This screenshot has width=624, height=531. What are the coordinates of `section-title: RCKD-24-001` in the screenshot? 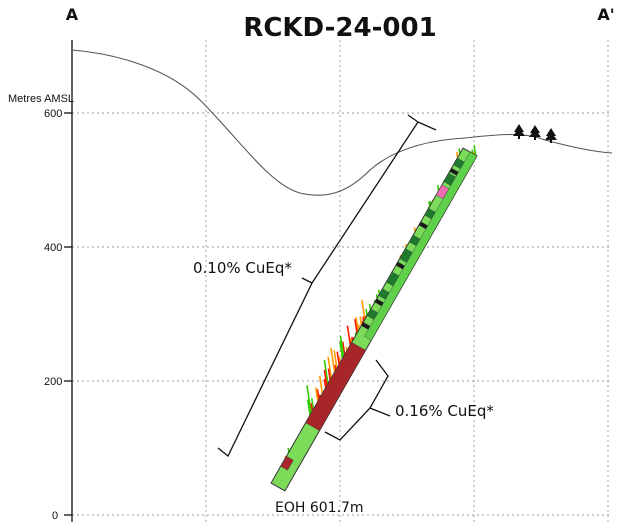 It's located at (339, 28).